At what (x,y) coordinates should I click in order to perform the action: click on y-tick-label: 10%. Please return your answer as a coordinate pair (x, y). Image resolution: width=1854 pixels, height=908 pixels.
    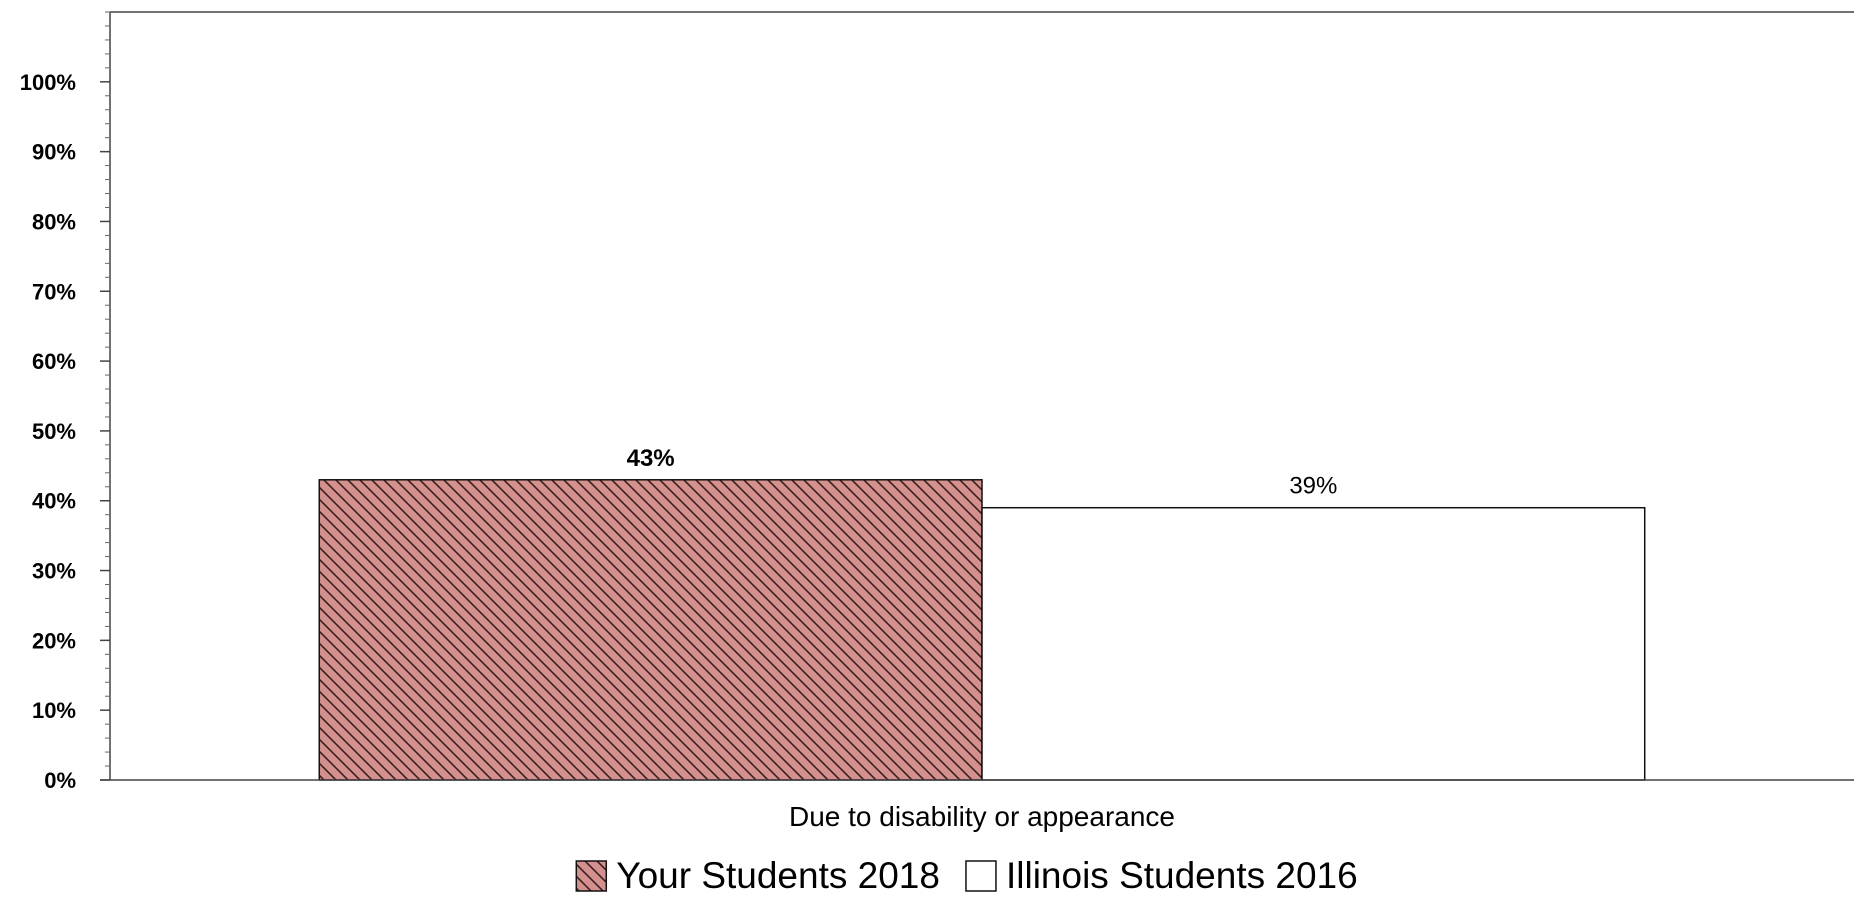
    Looking at the image, I should click on (54, 710).